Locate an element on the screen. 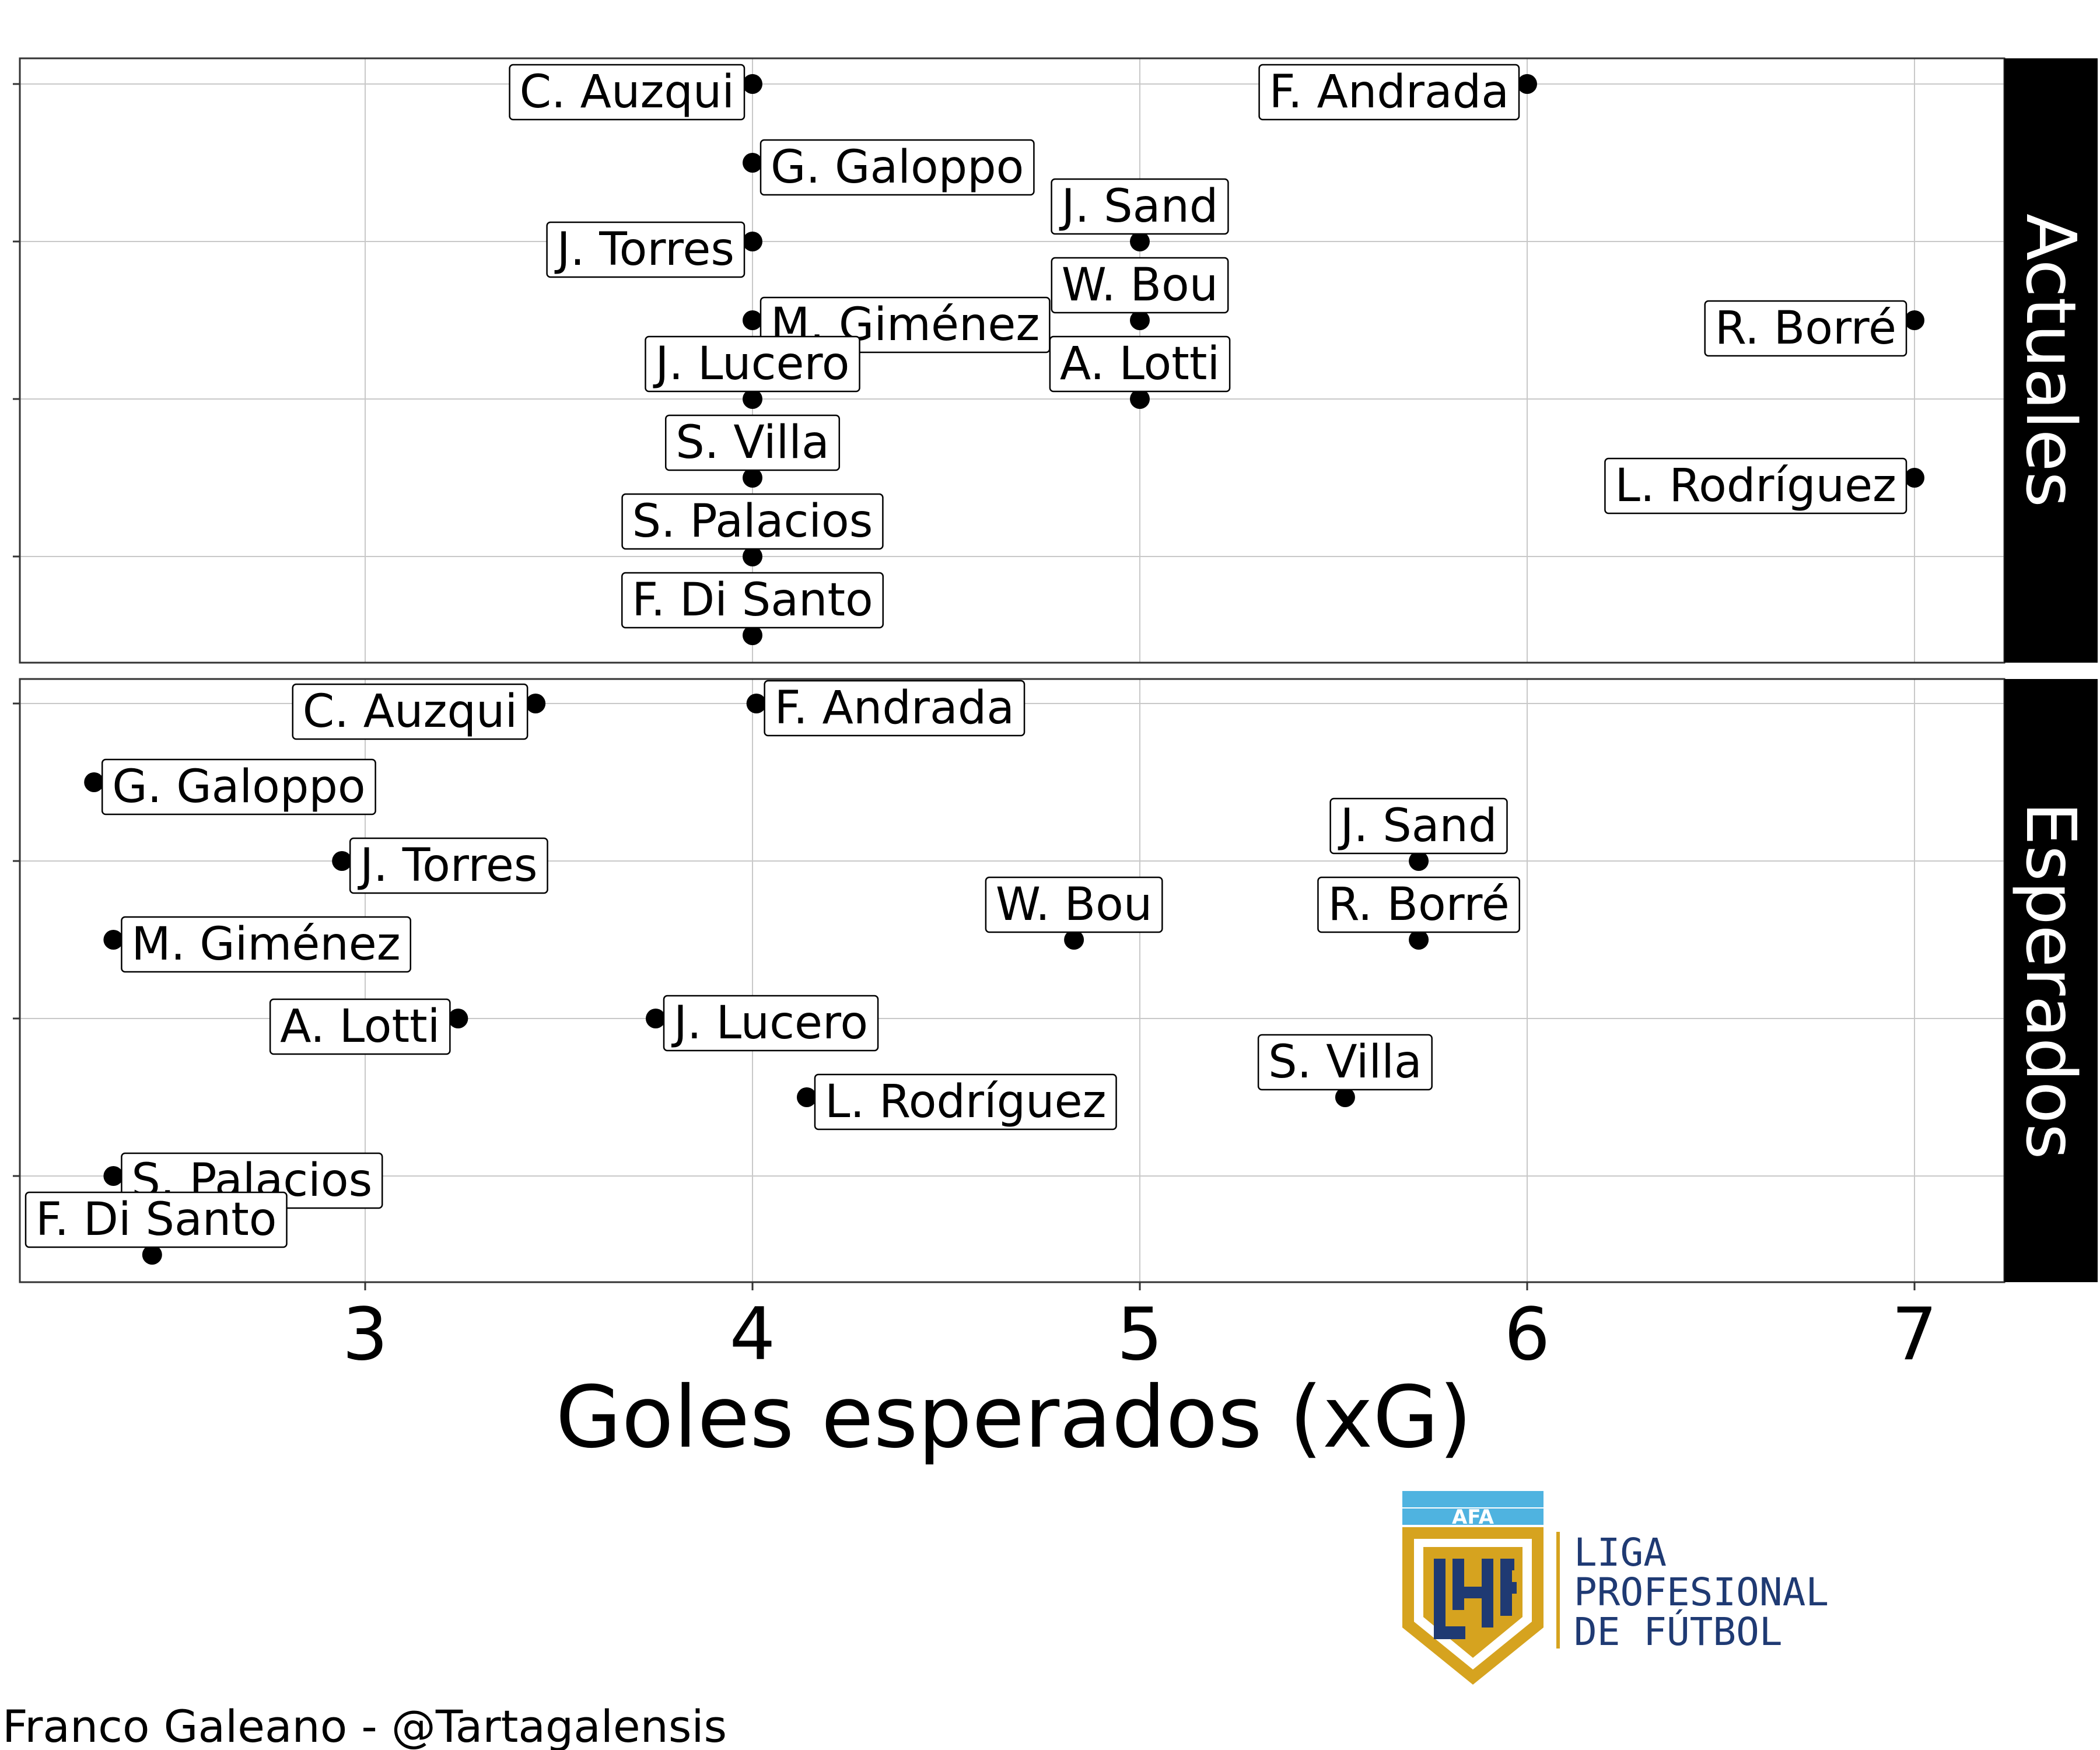 The height and width of the screenshot is (1750, 2100). point-label-text: F. Andrada is located at coordinates (1389, 92).